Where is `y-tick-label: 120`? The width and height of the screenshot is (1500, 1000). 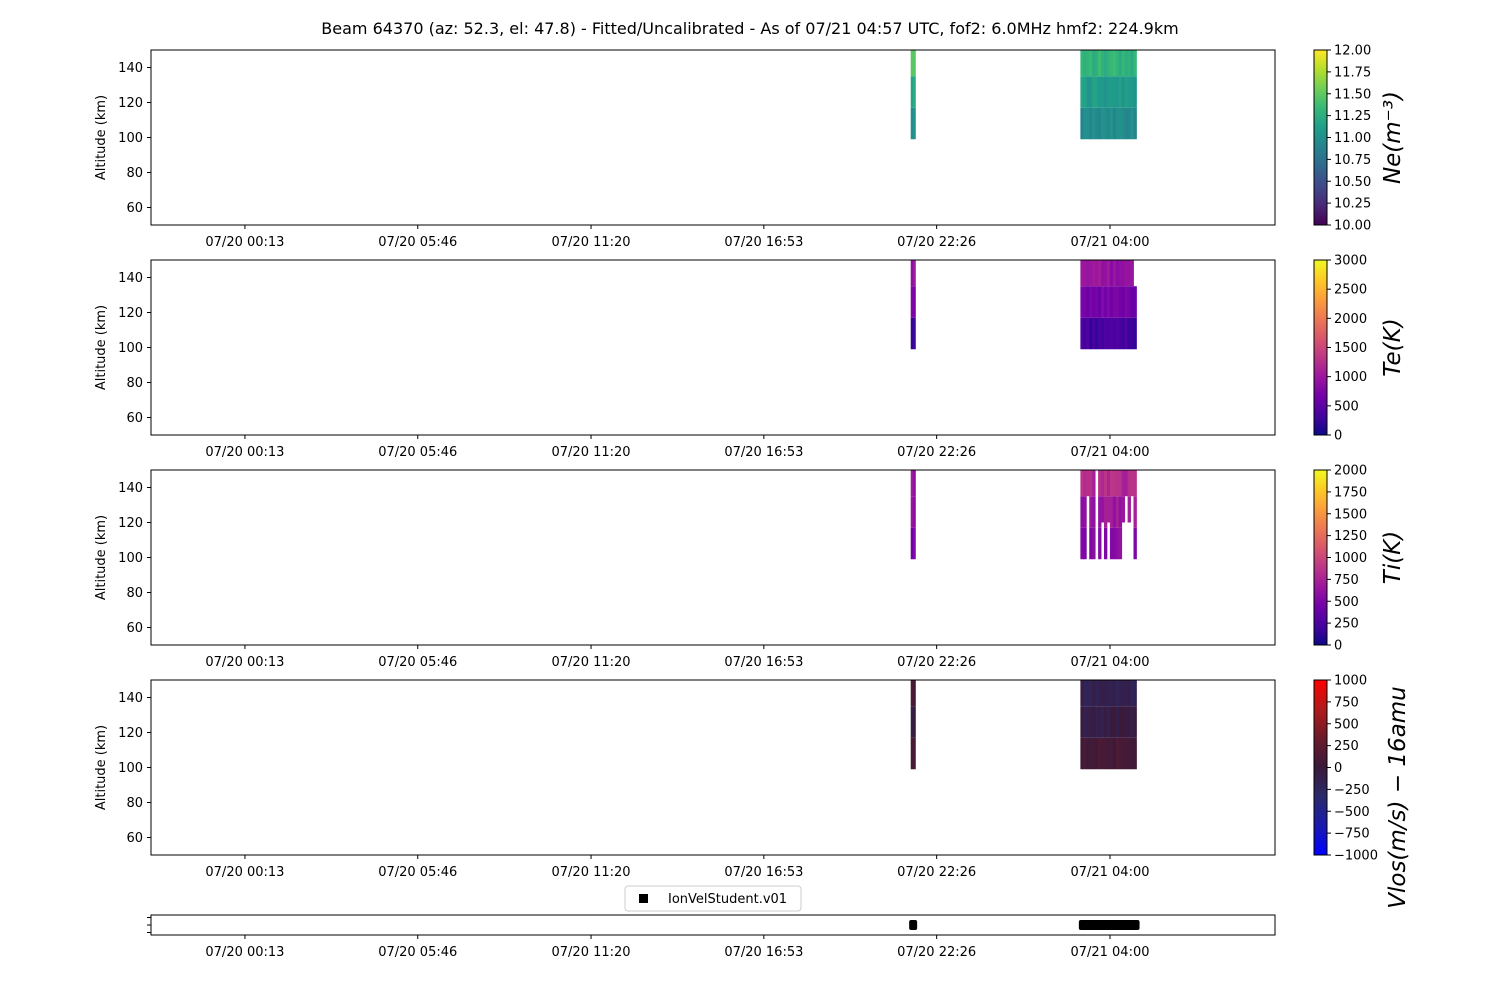
y-tick-label: 120 is located at coordinates (130, 313).